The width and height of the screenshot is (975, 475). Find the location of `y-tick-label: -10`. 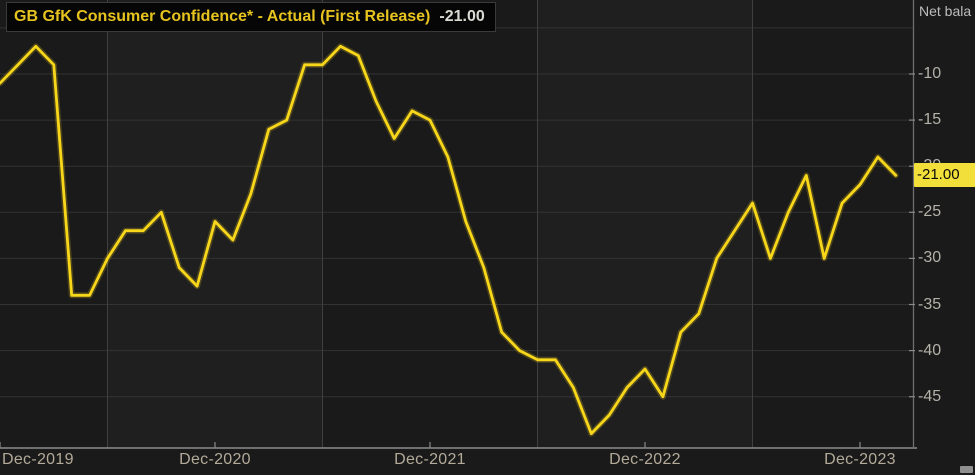

y-tick-label: -10 is located at coordinates (930, 73).